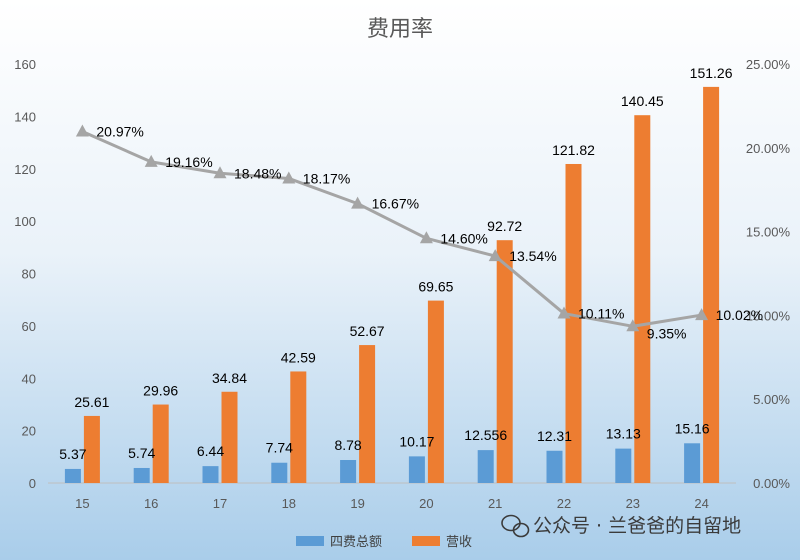 This screenshot has width=800, height=560. Describe the element at coordinates (416, 441) in the screenshot. I see `data-label-four-fees: 10.17` at that location.